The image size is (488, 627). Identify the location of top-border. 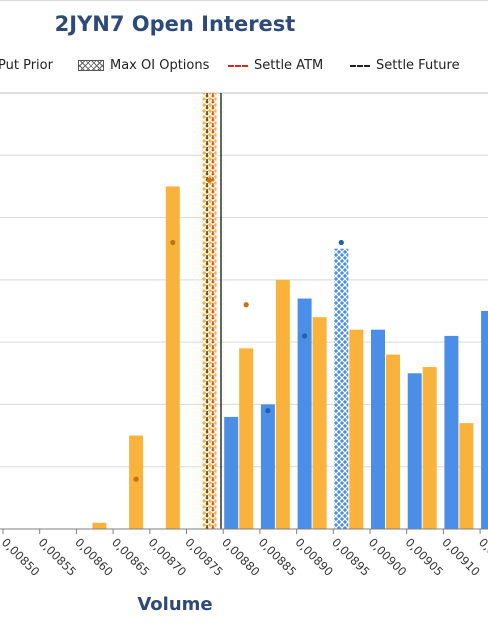
(244, 0).